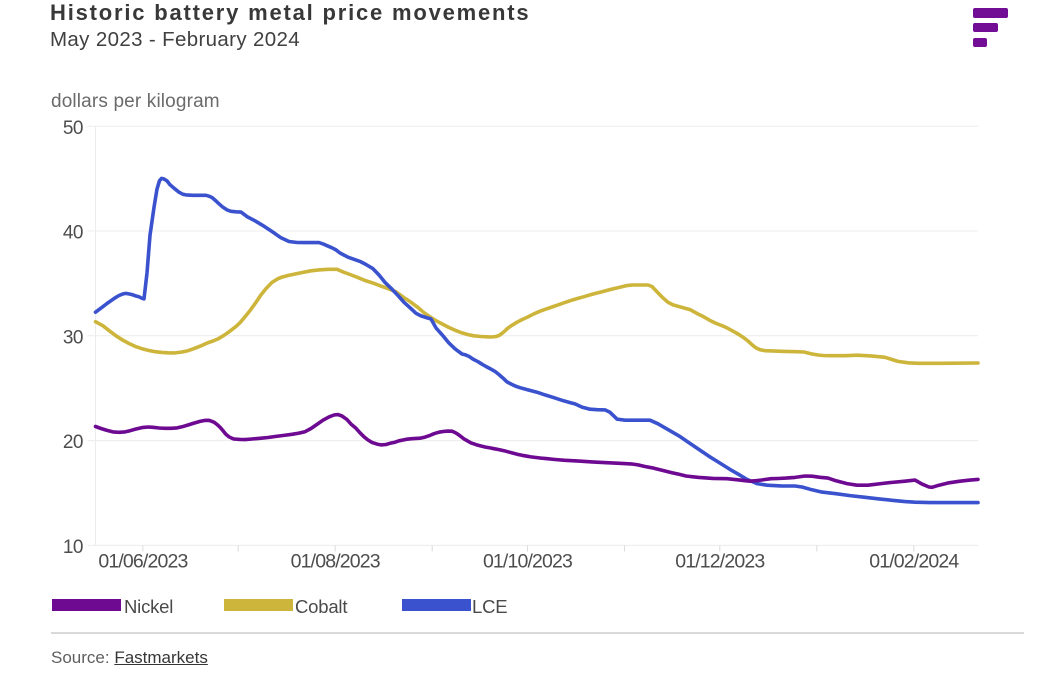  What do you see at coordinates (73, 128) in the screenshot?
I see `svg-text: 50` at bounding box center [73, 128].